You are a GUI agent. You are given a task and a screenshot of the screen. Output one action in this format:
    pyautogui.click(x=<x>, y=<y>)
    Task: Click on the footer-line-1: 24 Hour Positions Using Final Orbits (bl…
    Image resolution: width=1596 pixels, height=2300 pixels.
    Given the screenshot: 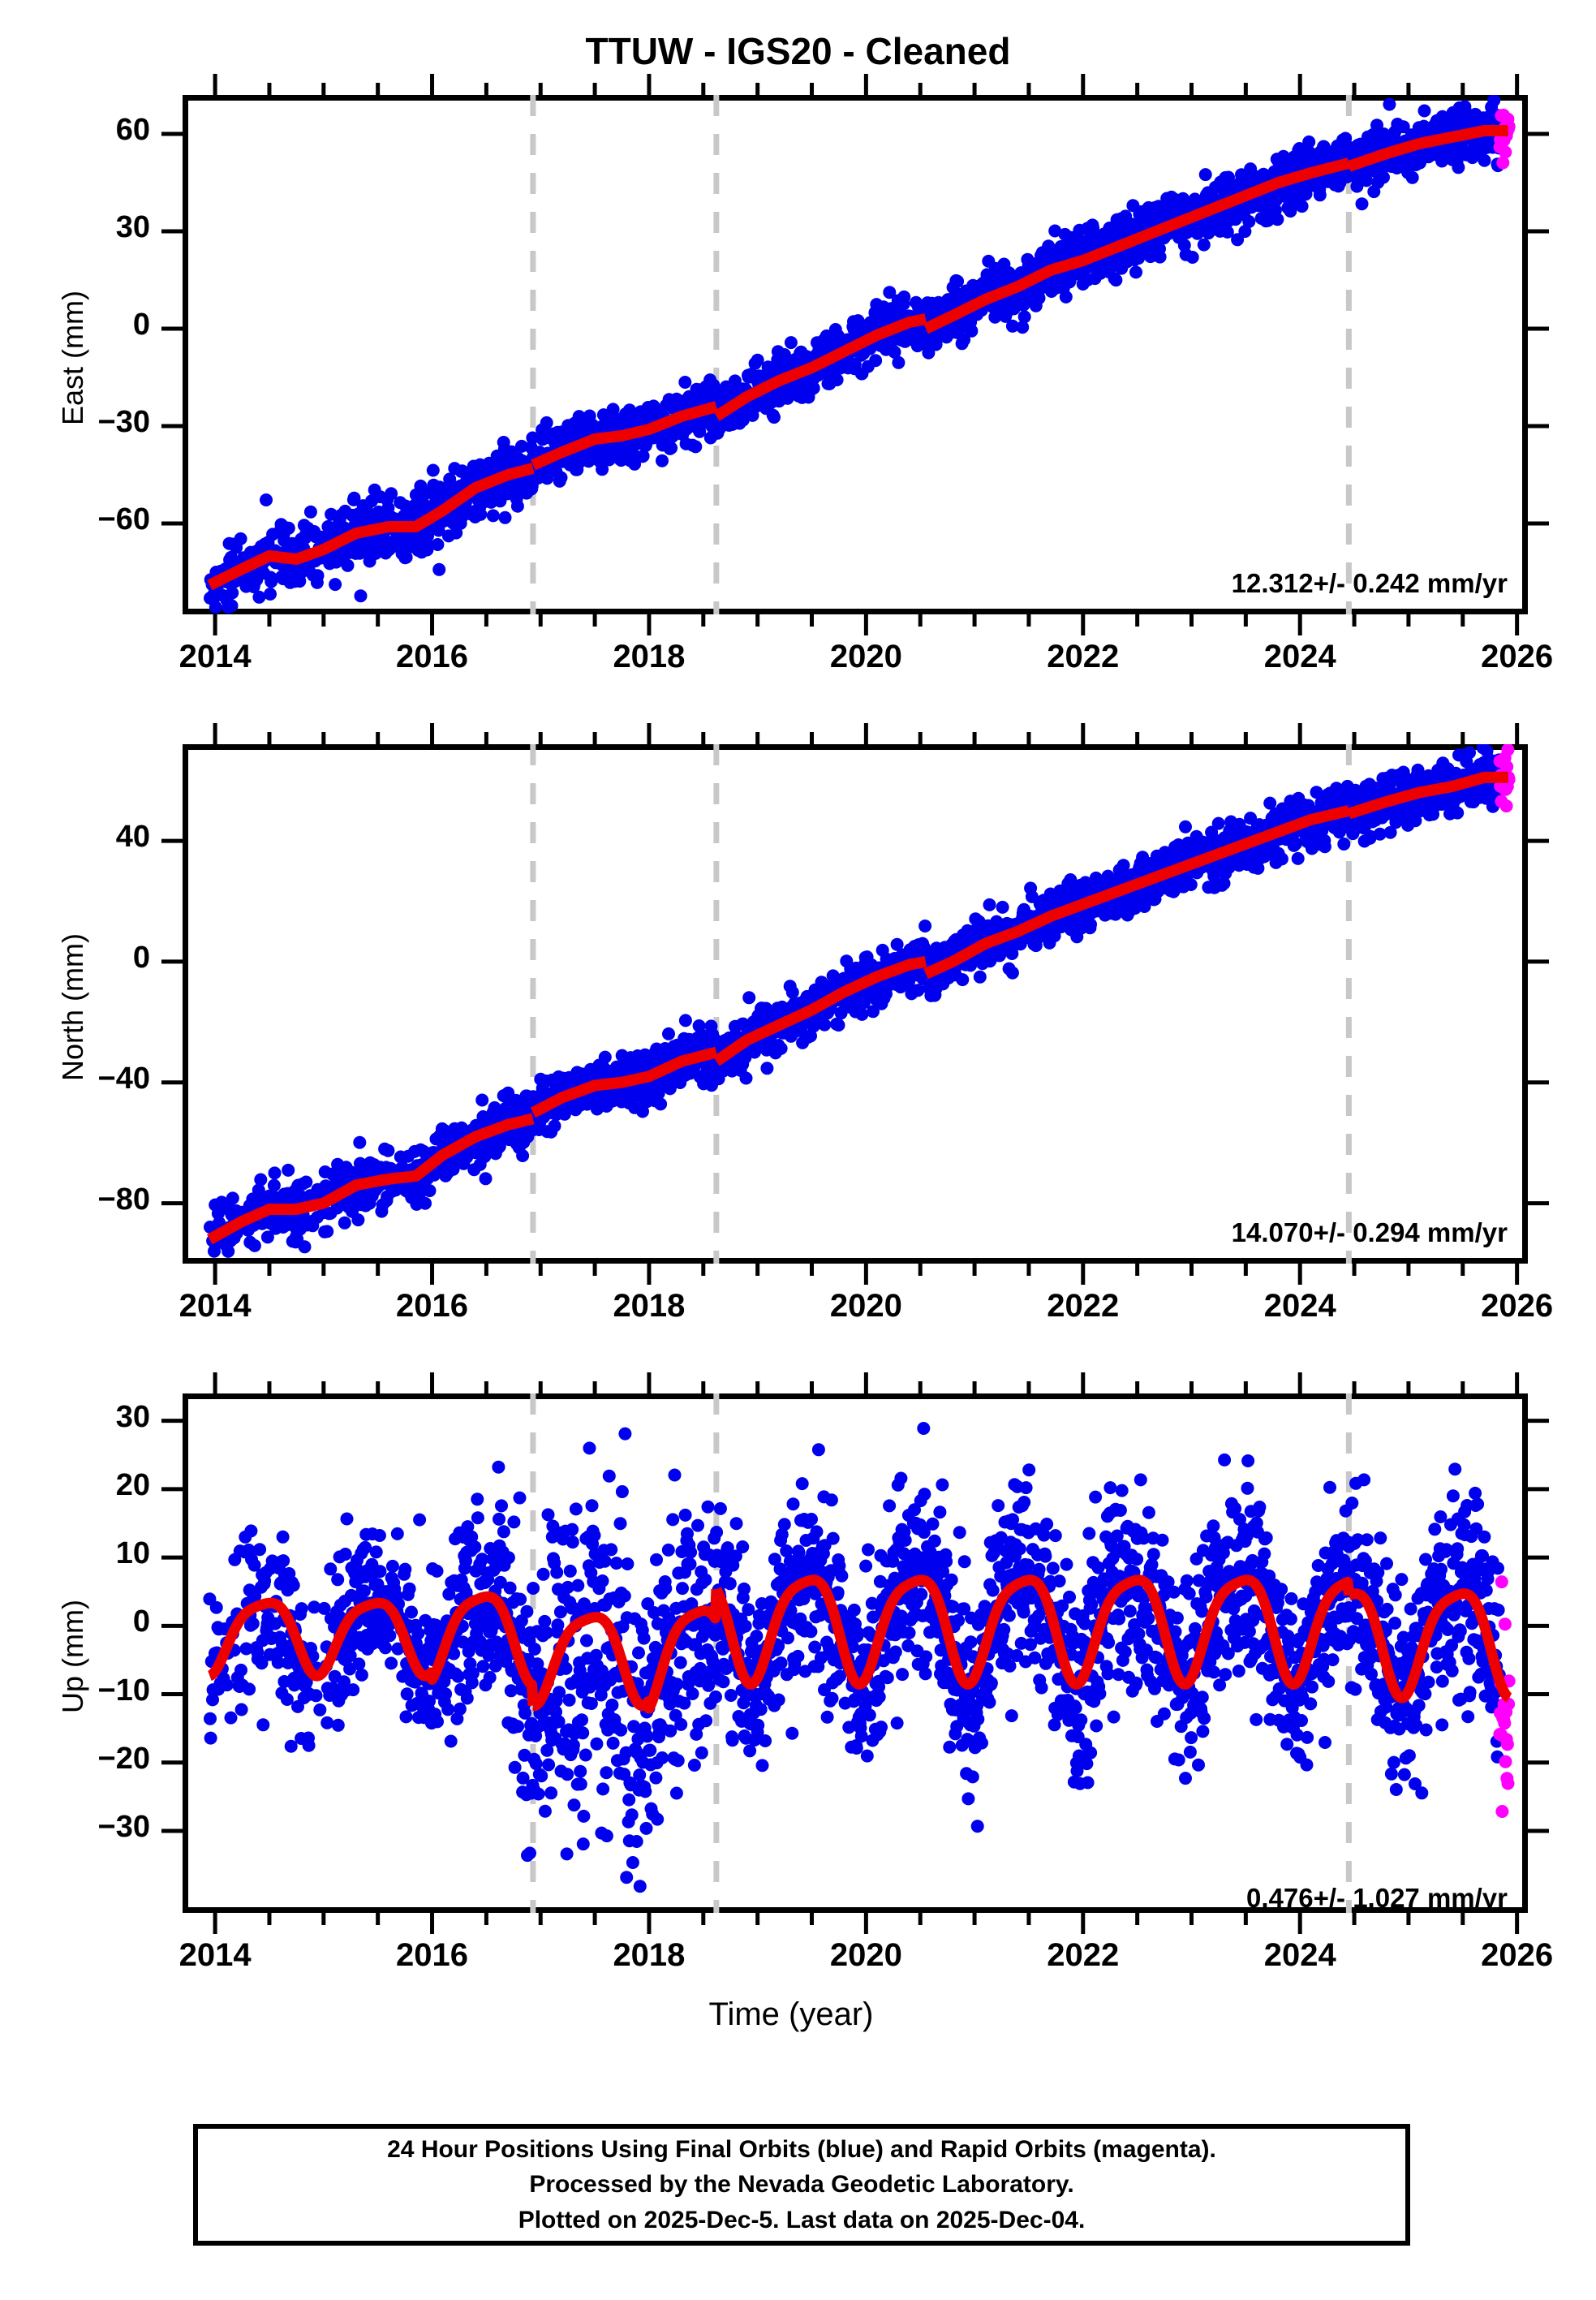 What is the action you would take?
    pyautogui.click(x=801, y=2149)
    